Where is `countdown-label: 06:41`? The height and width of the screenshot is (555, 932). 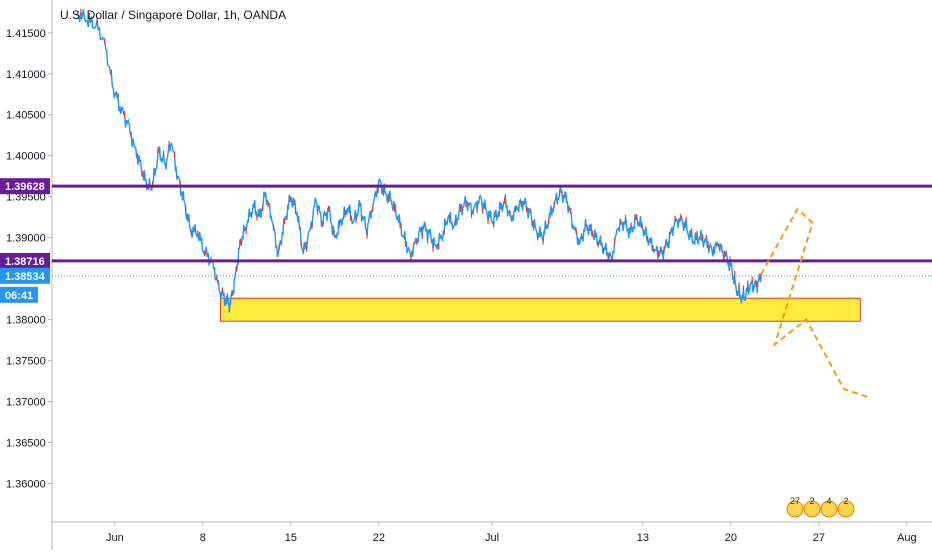
countdown-label: 06:41 is located at coordinates (19, 296).